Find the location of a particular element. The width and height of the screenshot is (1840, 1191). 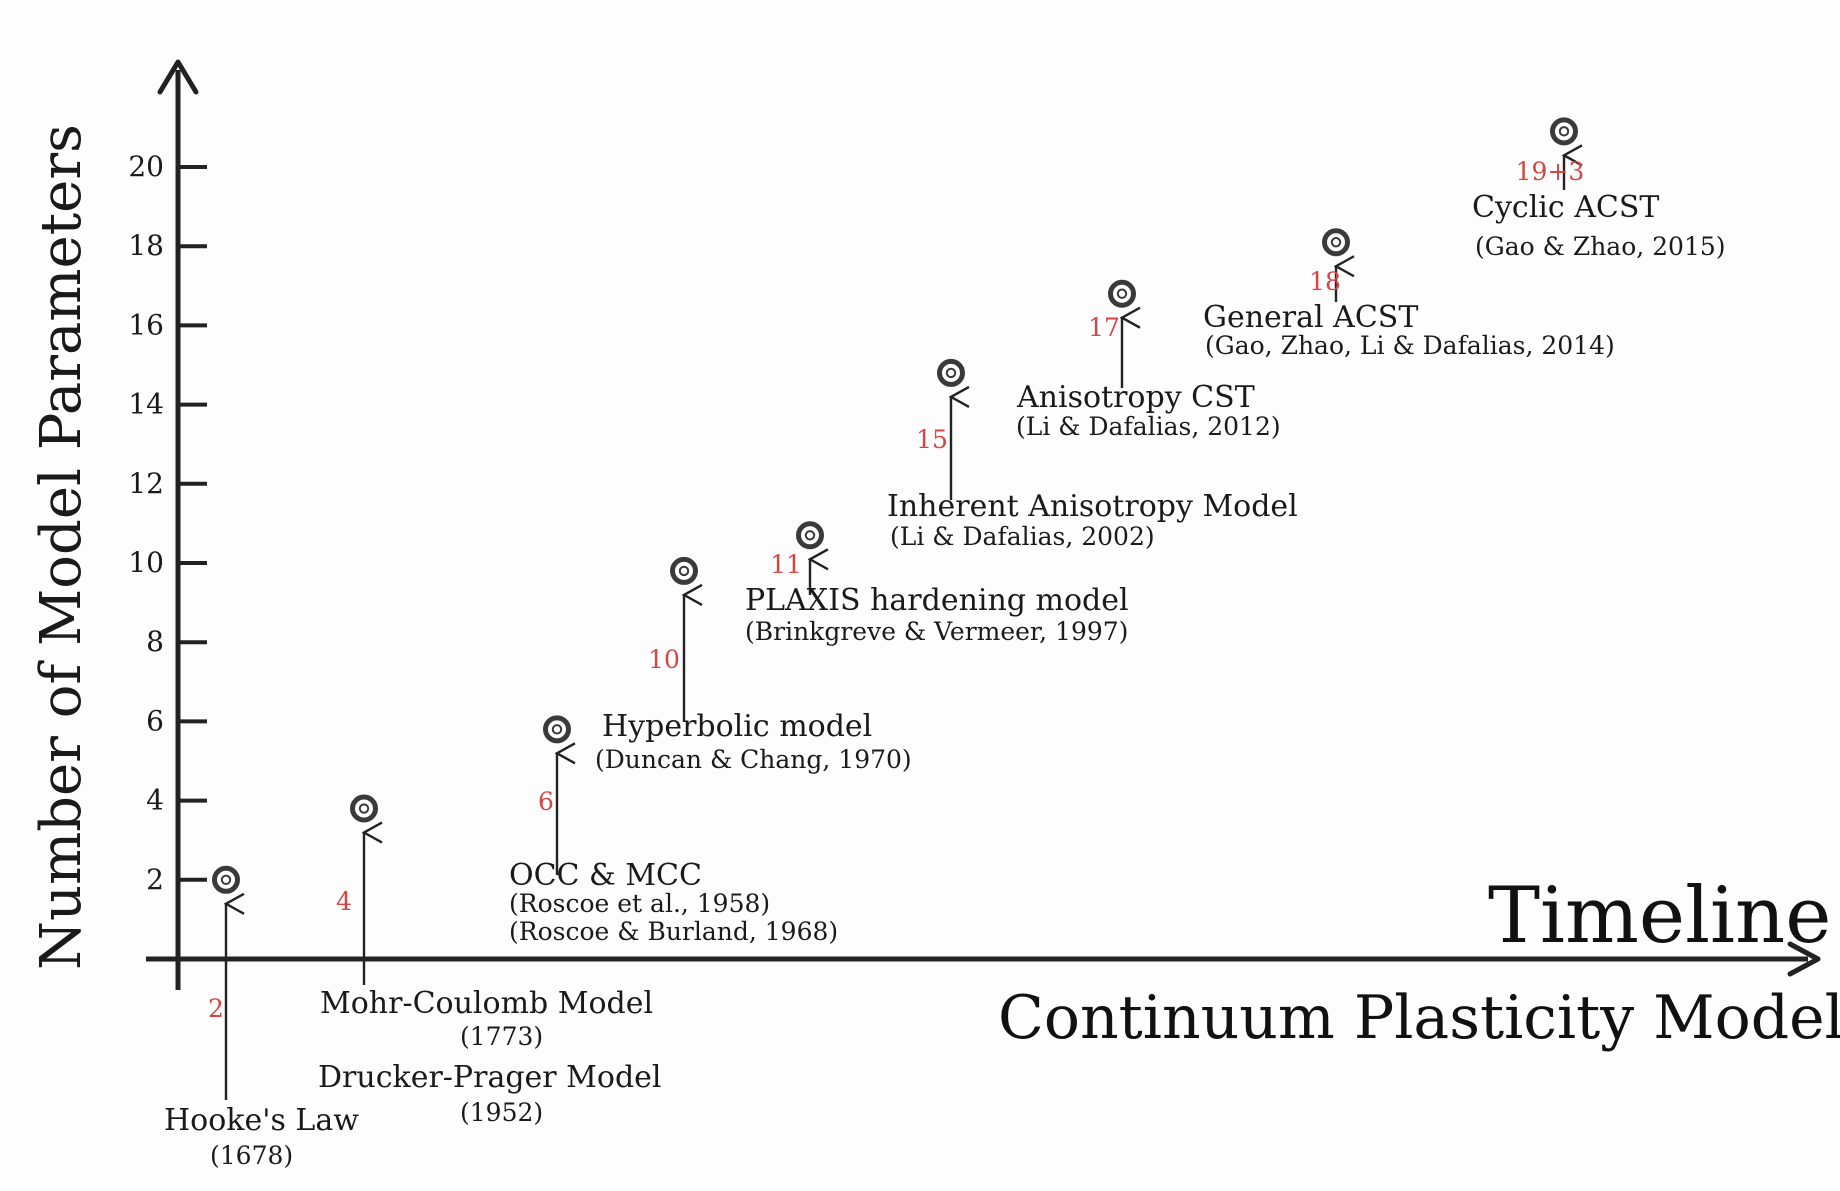

model-ref-secondary: (1952) is located at coordinates (501, 1112).